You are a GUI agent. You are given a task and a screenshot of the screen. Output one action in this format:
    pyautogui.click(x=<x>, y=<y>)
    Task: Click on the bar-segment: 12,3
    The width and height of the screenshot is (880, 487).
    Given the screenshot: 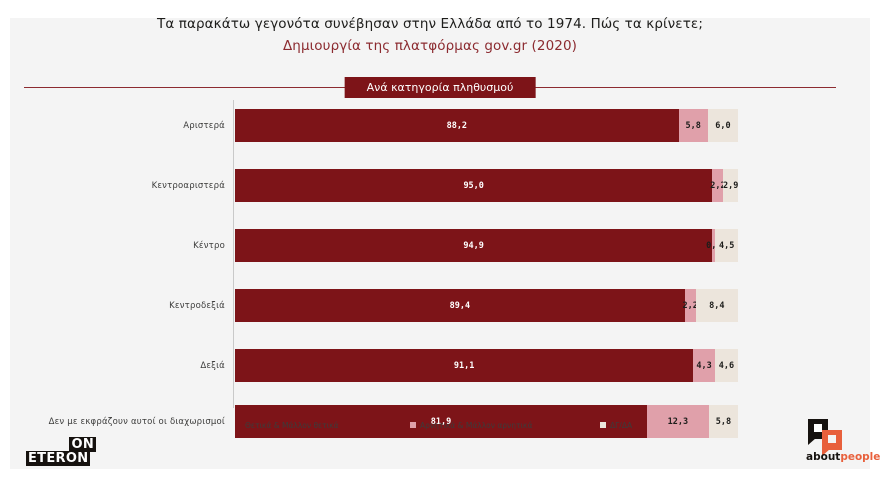 What is the action you would take?
    pyautogui.click(x=677, y=421)
    